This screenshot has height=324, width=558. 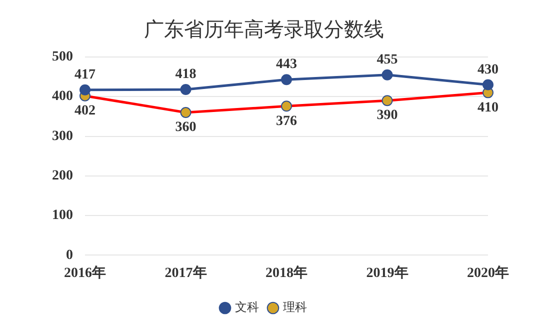 What do you see at coordinates (185, 128) in the screenshot?
I see `data-label: 360` at bounding box center [185, 128].